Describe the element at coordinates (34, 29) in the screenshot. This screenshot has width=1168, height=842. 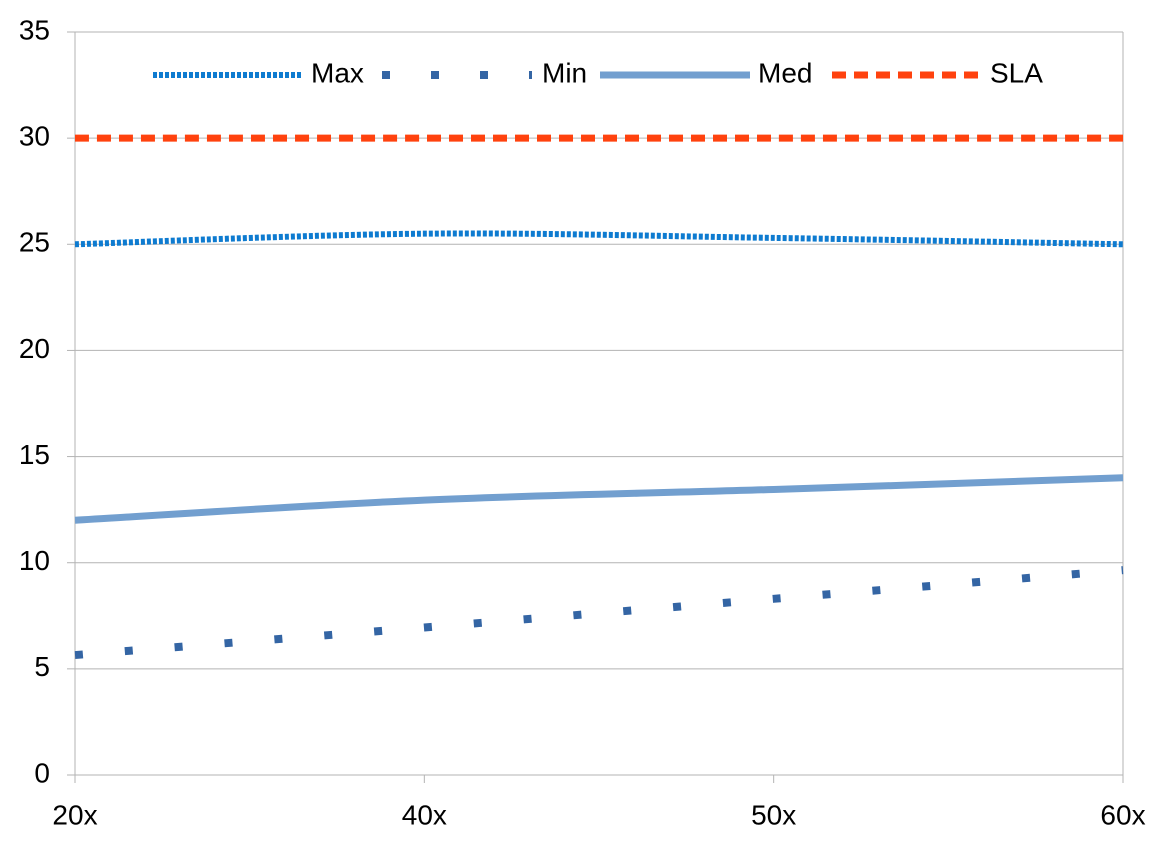
I see `y-tick-label: 35` at that location.